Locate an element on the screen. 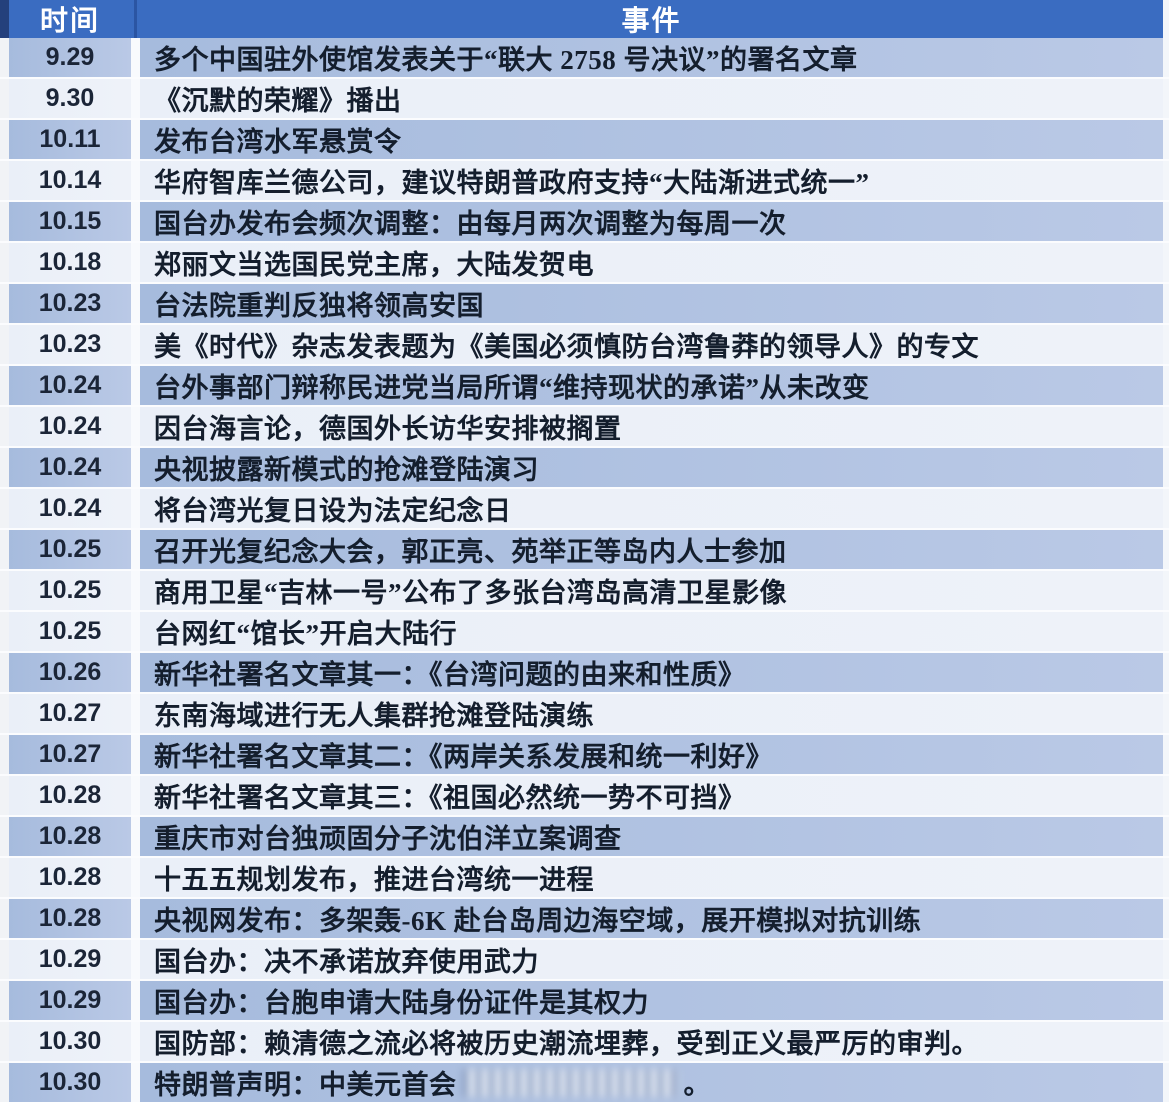 This screenshot has width=1169, height=1102. table-row: 10.14 华府智库兰德公司，建议特朗普政府支持“大陆渐进式统一” is located at coordinates (584, 181).